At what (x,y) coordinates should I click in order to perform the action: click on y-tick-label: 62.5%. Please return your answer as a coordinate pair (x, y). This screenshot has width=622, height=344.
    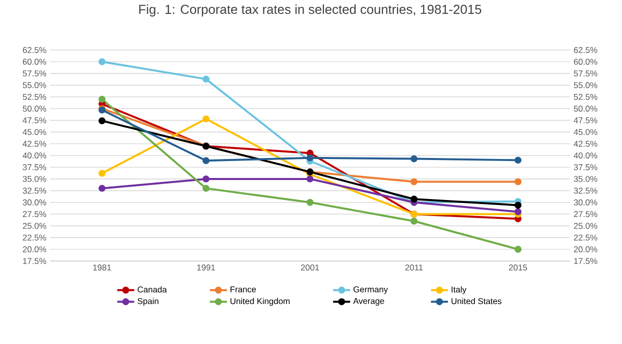
    Looking at the image, I should click on (34, 50).